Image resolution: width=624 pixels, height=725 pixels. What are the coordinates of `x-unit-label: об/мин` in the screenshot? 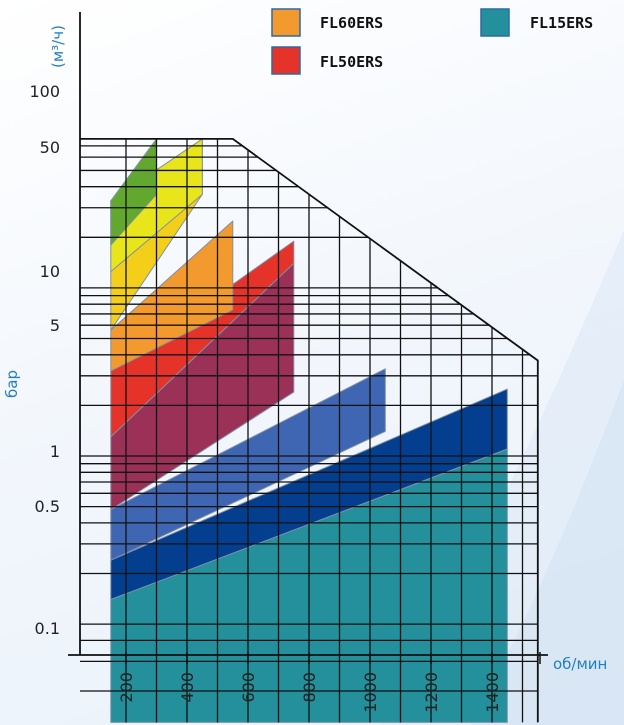 It's located at (580, 664).